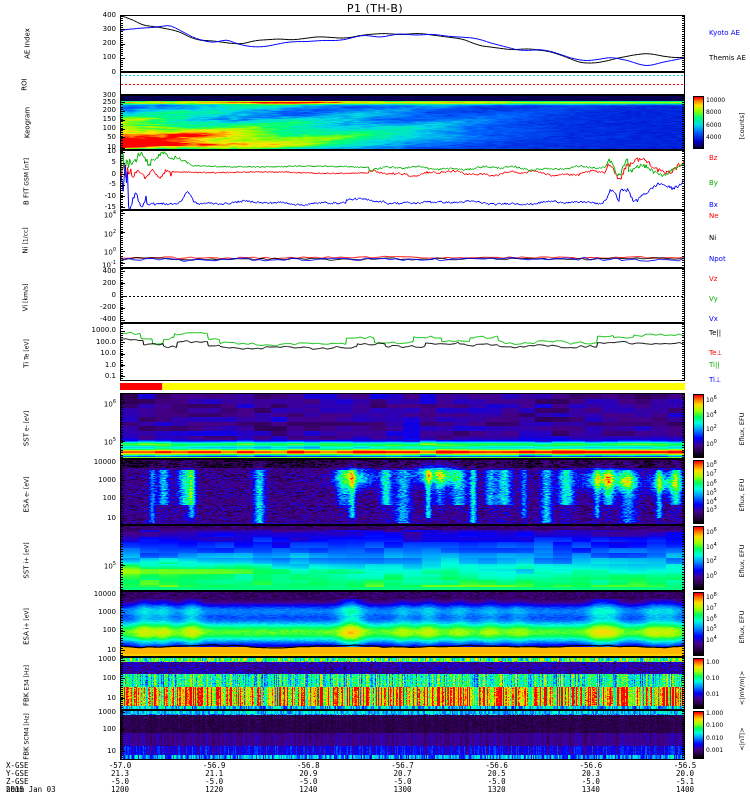 The image size is (750, 800). I want to click on axis-tick-x-gse-1: -56.9, so click(214, 765).